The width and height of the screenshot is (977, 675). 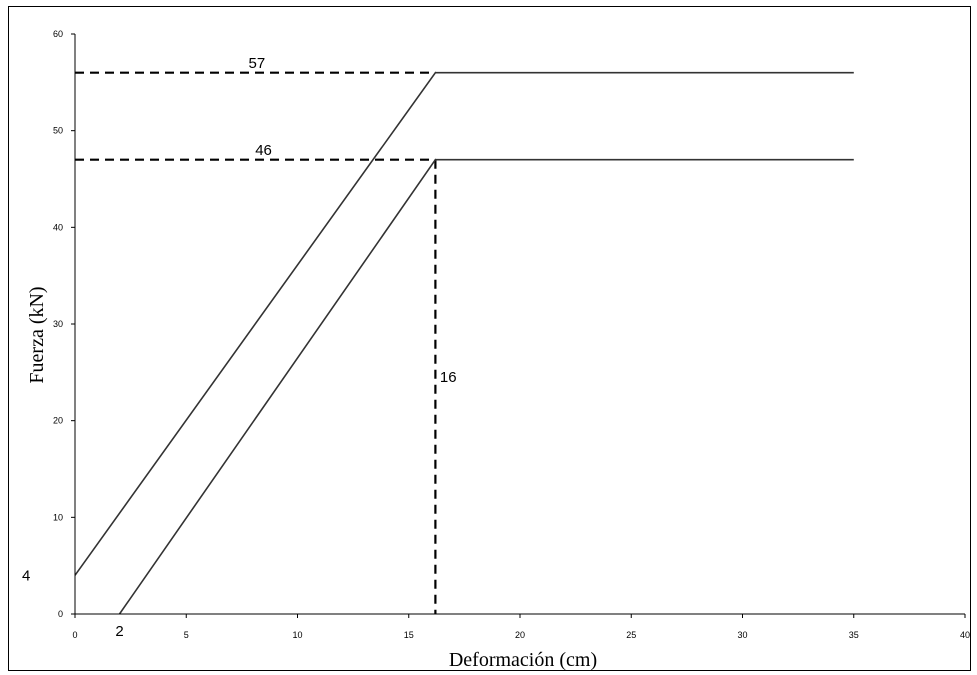 What do you see at coordinates (965, 635) in the screenshot?
I see `x-tick-label: 40` at bounding box center [965, 635].